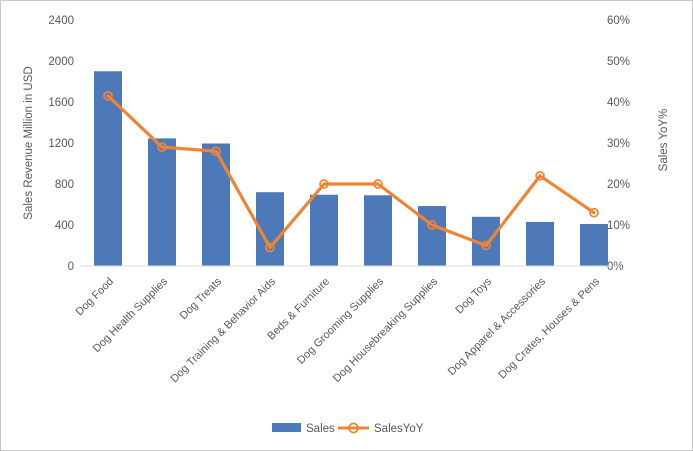 This screenshot has width=693, height=451. I want to click on x-axis-category-label: Dog Toys, so click(473, 295).